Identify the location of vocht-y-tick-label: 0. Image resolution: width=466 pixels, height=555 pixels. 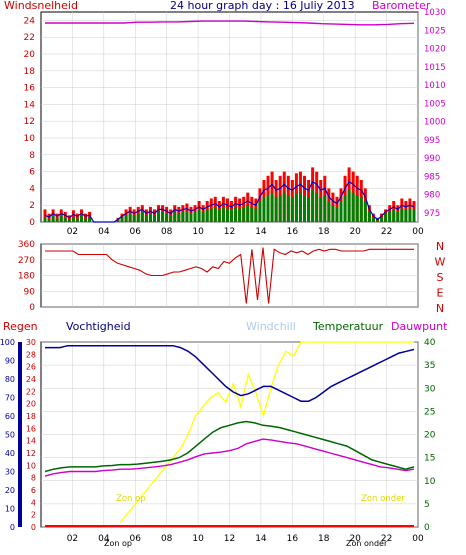
(12, 527).